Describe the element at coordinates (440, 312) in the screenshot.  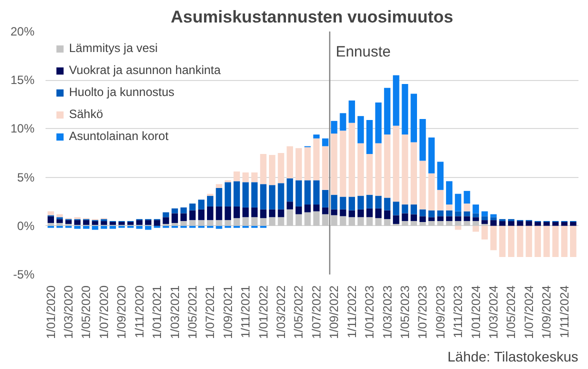
I see `x-tick-label: 1/09/2023` at that location.